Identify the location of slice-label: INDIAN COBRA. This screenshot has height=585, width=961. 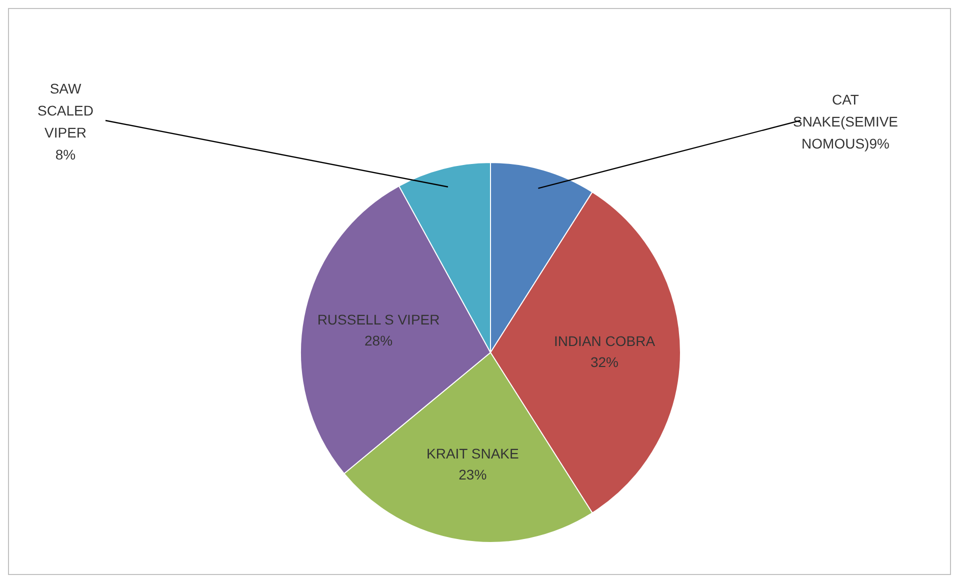
(605, 340).